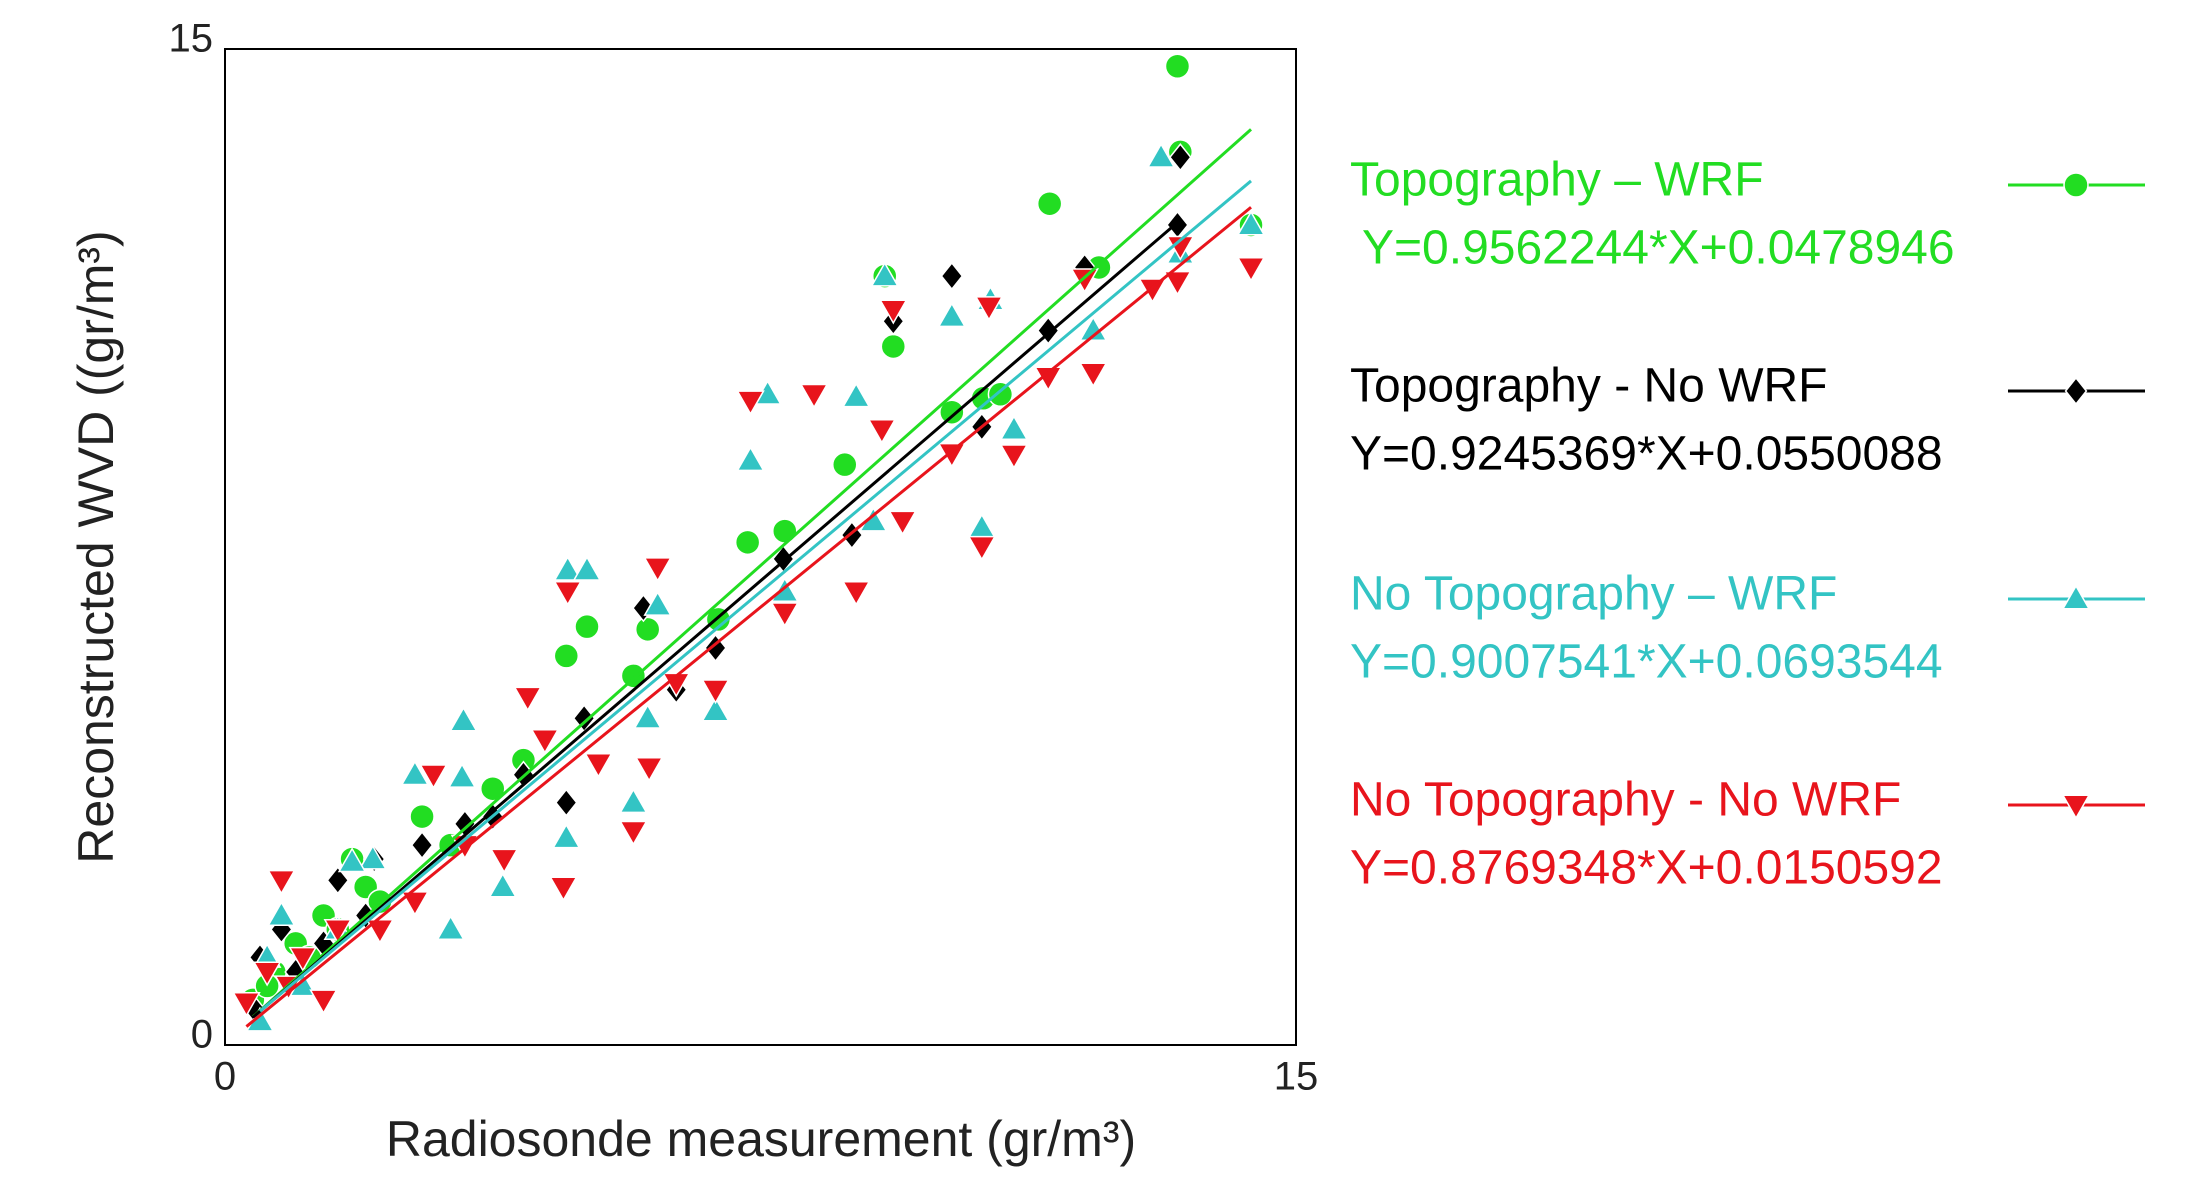  I want to click on legend-label: No Topography - No WRF, so click(1625, 800).